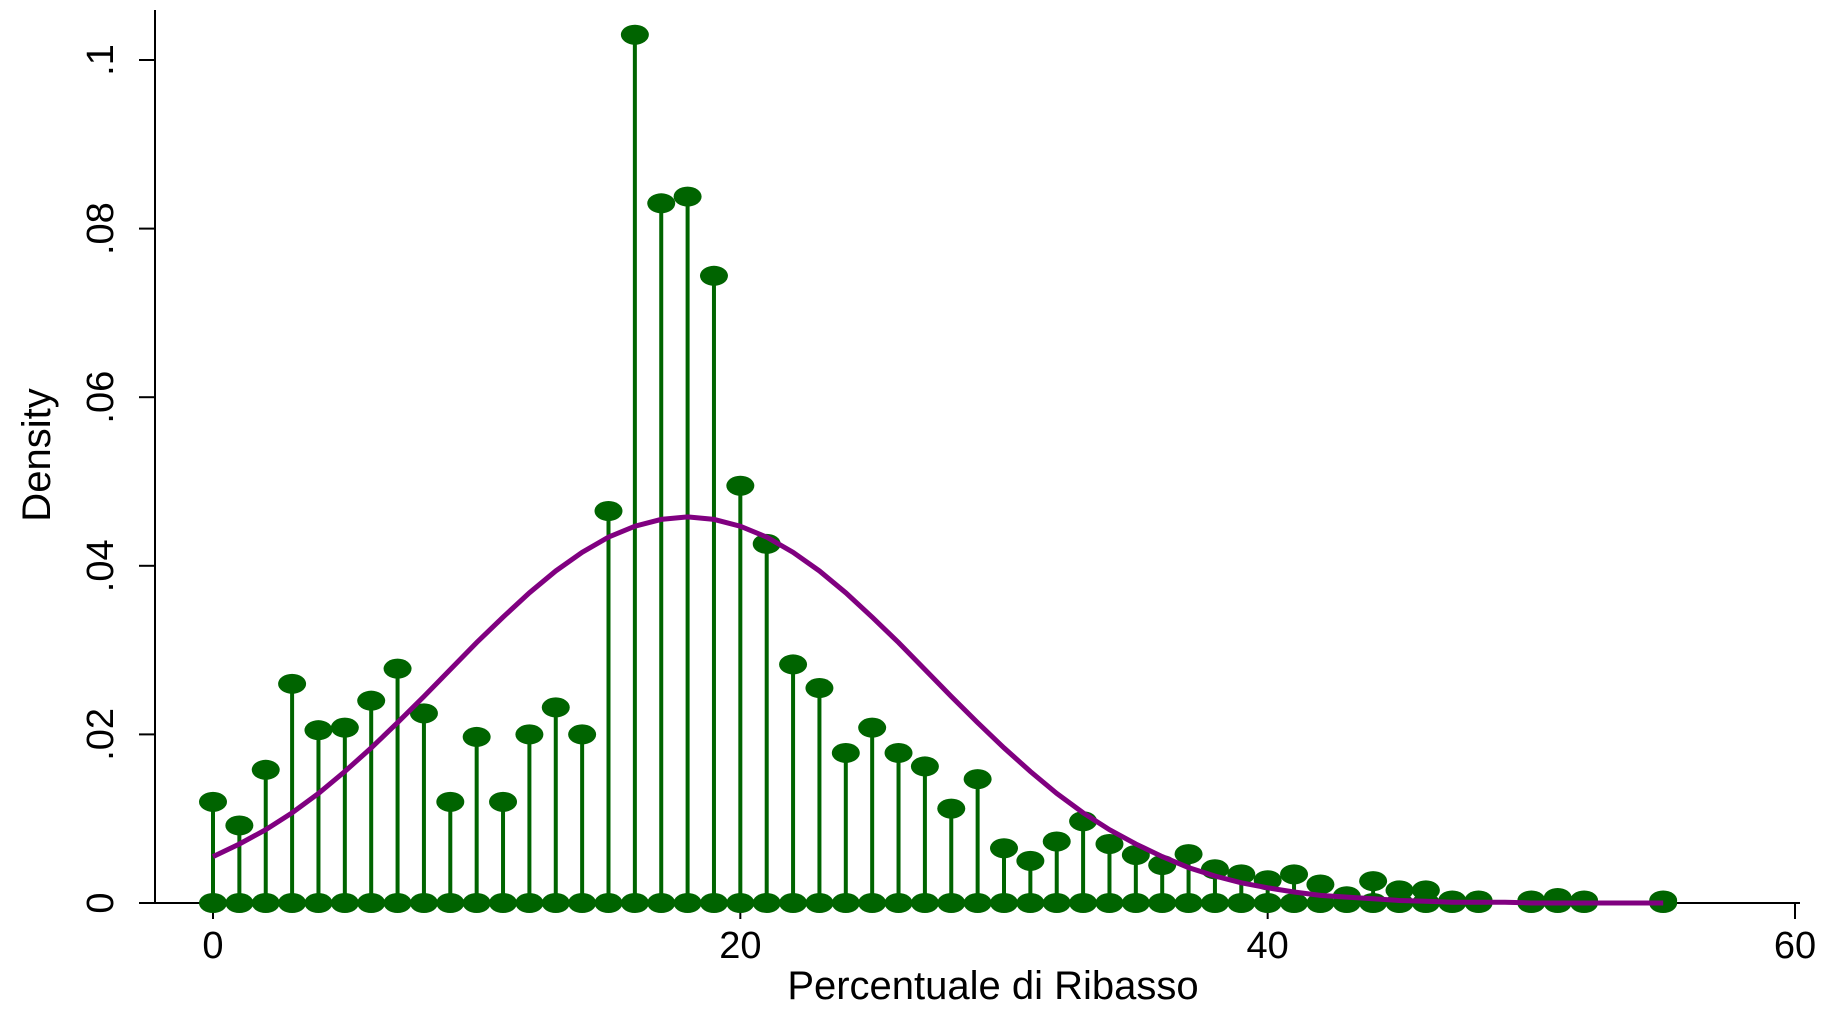 This screenshot has height=1009, width=1839. What do you see at coordinates (212, 946) in the screenshot?
I see `x-tick-label: 0` at bounding box center [212, 946].